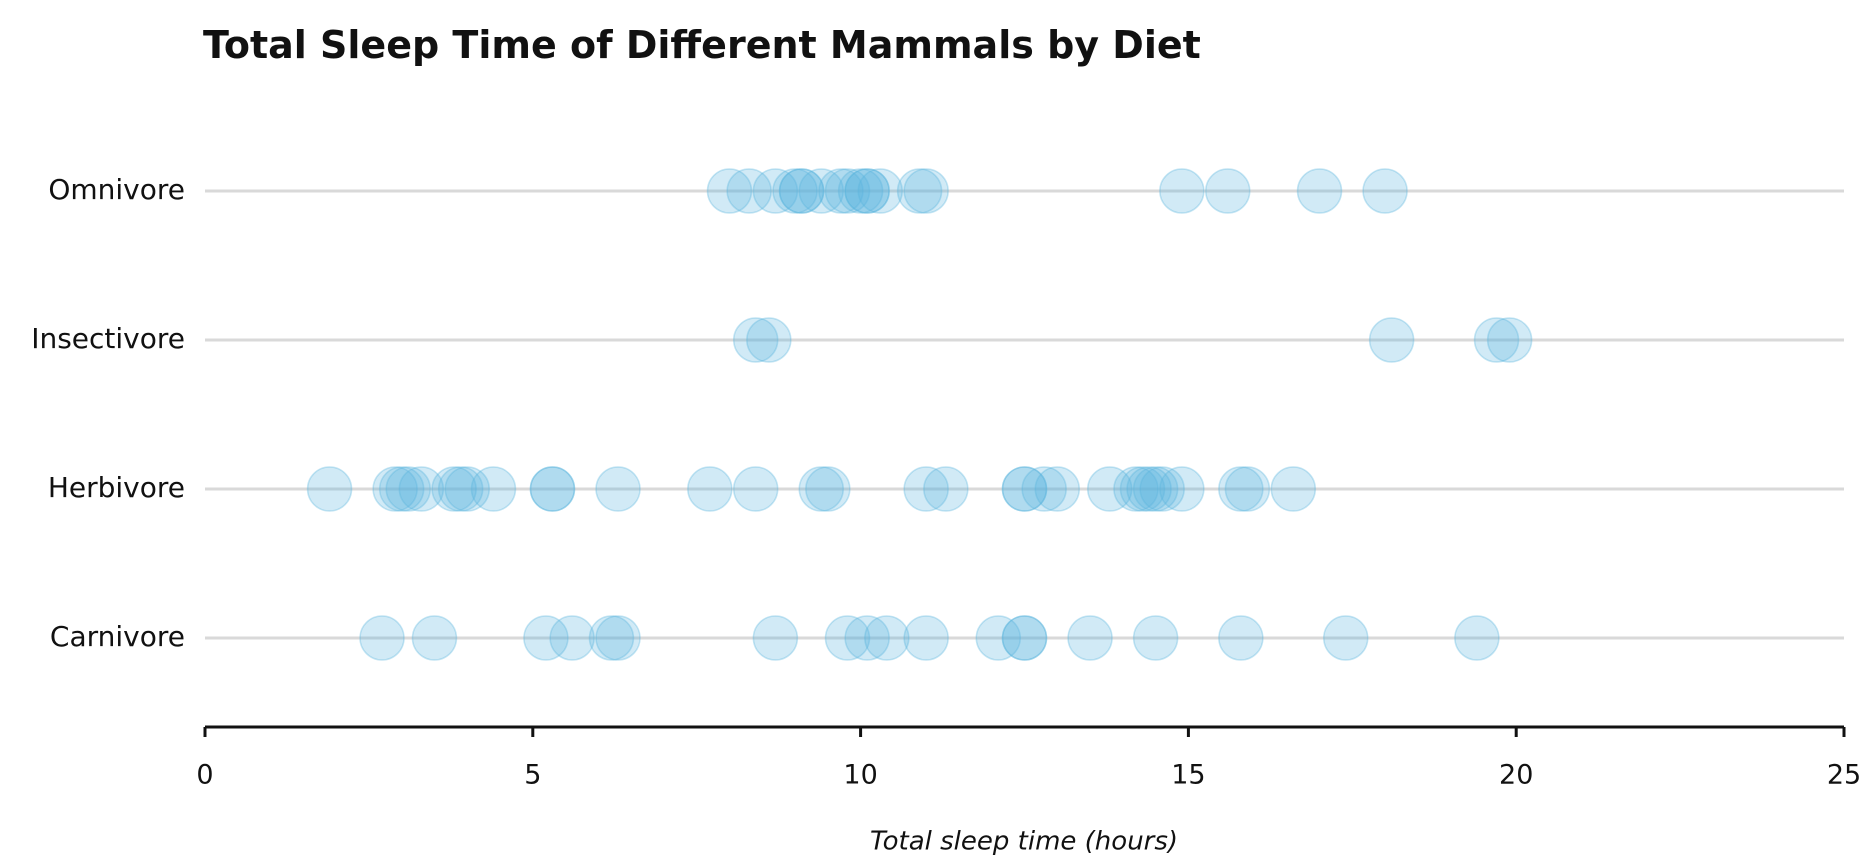  I want to click on y-tick-label: Herbivore, so click(116, 487).